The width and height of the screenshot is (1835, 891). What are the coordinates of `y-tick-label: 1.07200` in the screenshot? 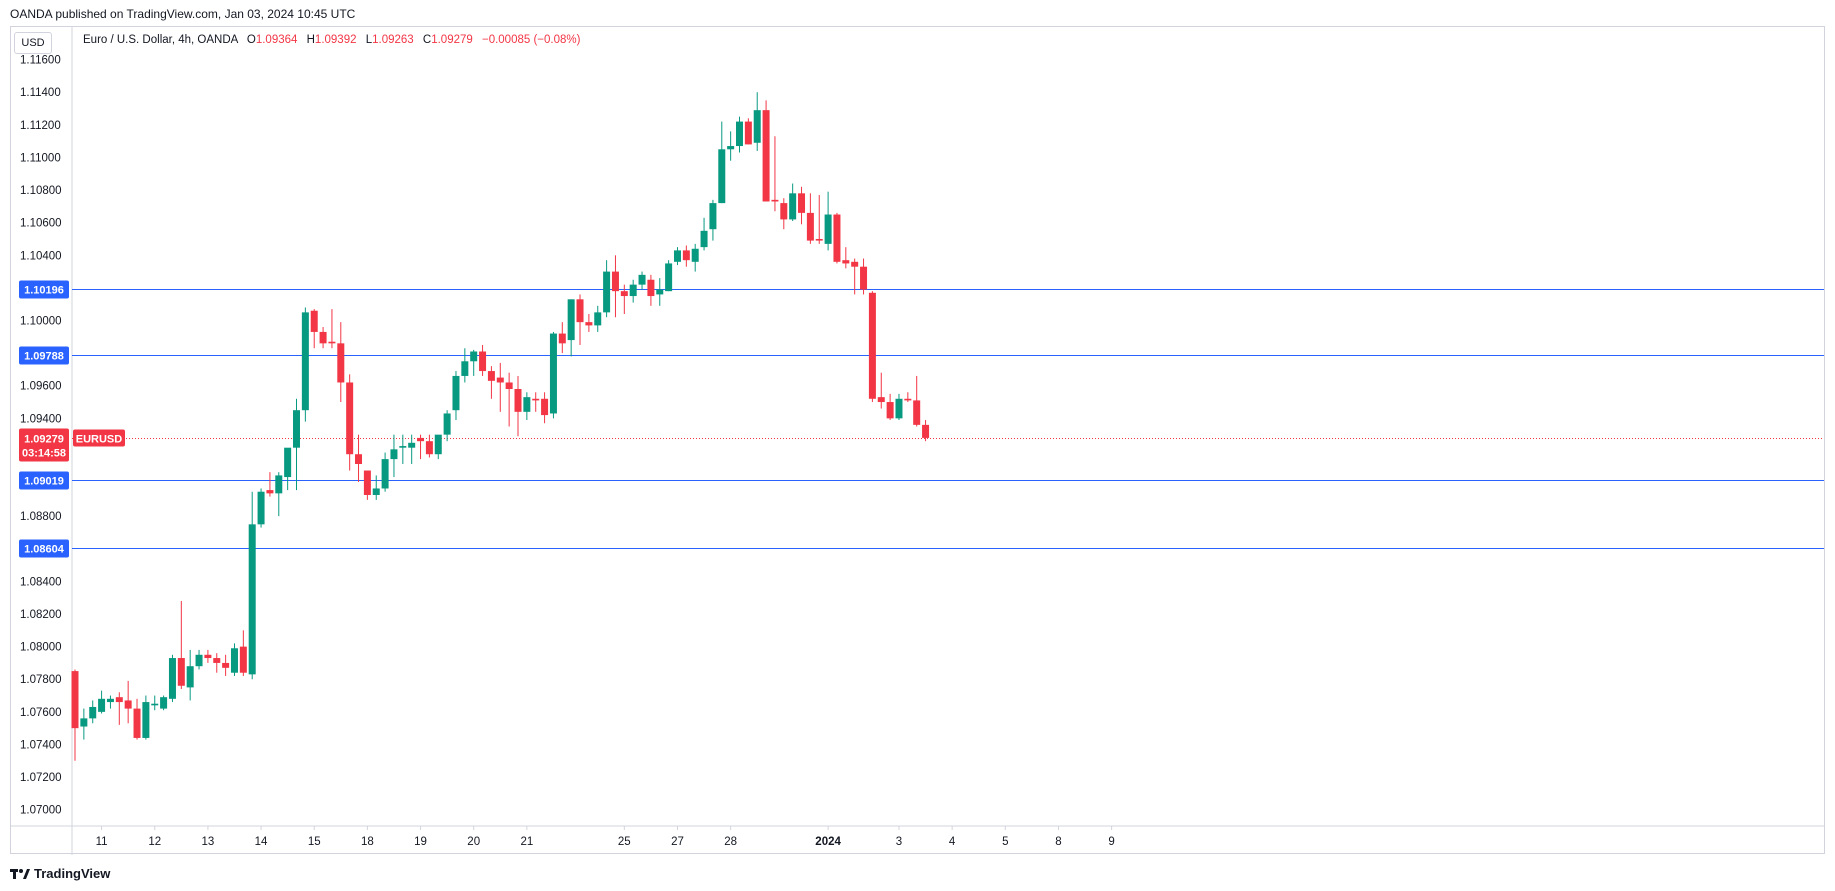 It's located at (41, 778).